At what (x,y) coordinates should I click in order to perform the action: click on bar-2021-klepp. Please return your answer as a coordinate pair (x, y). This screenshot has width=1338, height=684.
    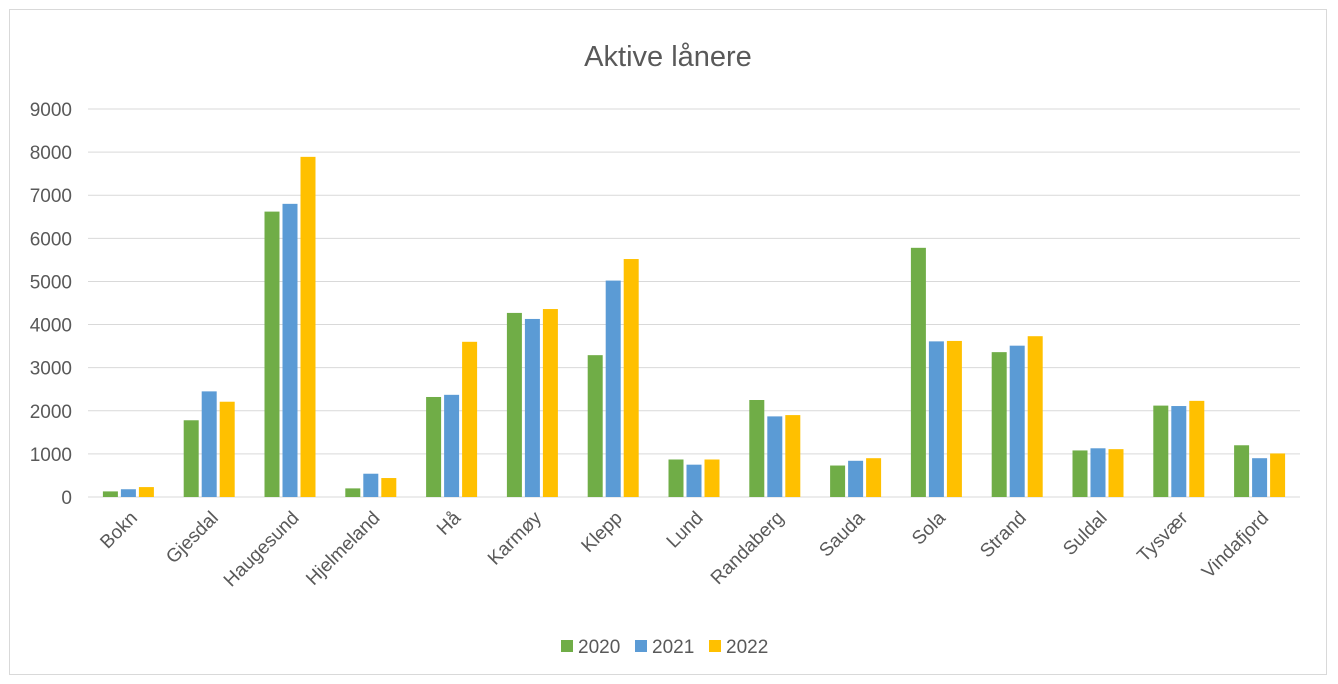
    Looking at the image, I should click on (613, 388).